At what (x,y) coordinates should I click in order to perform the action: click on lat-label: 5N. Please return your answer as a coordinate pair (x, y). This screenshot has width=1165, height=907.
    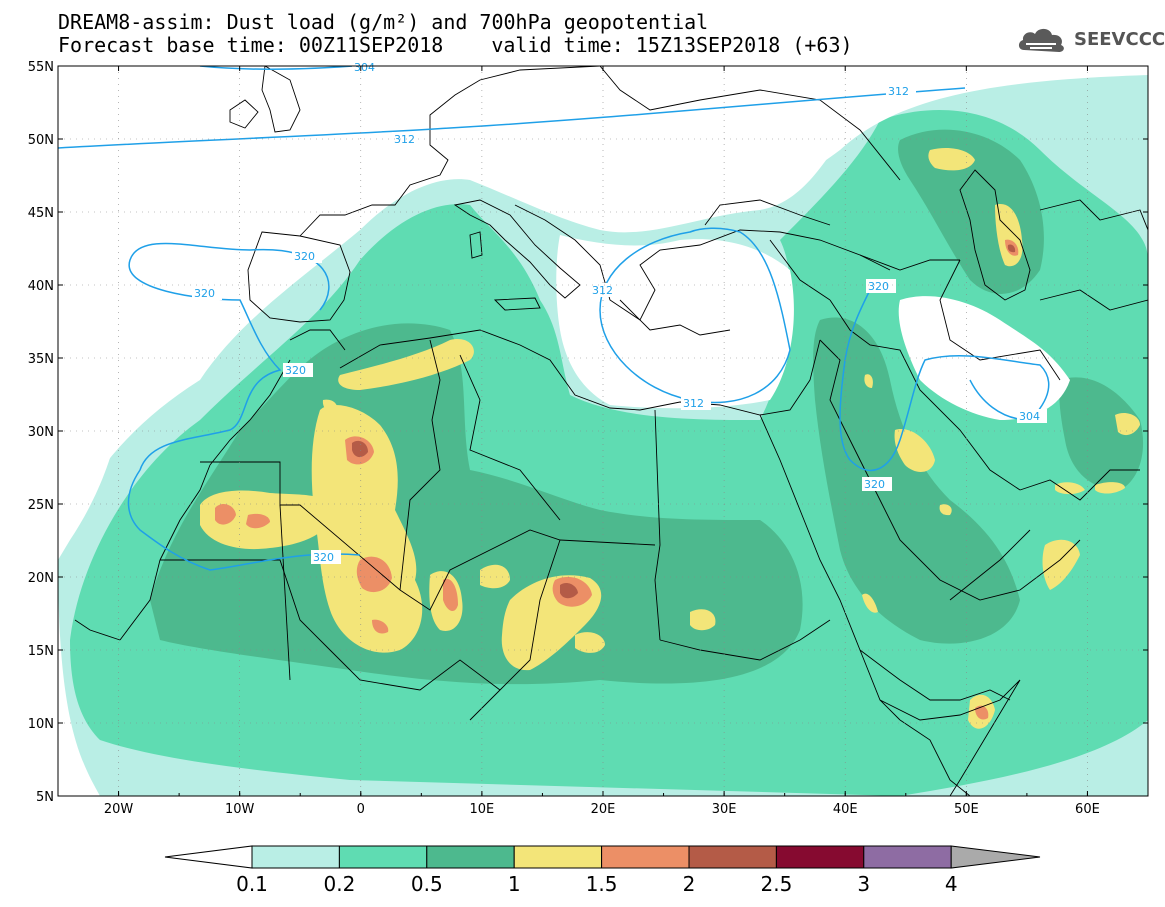
    Looking at the image, I should click on (45, 797).